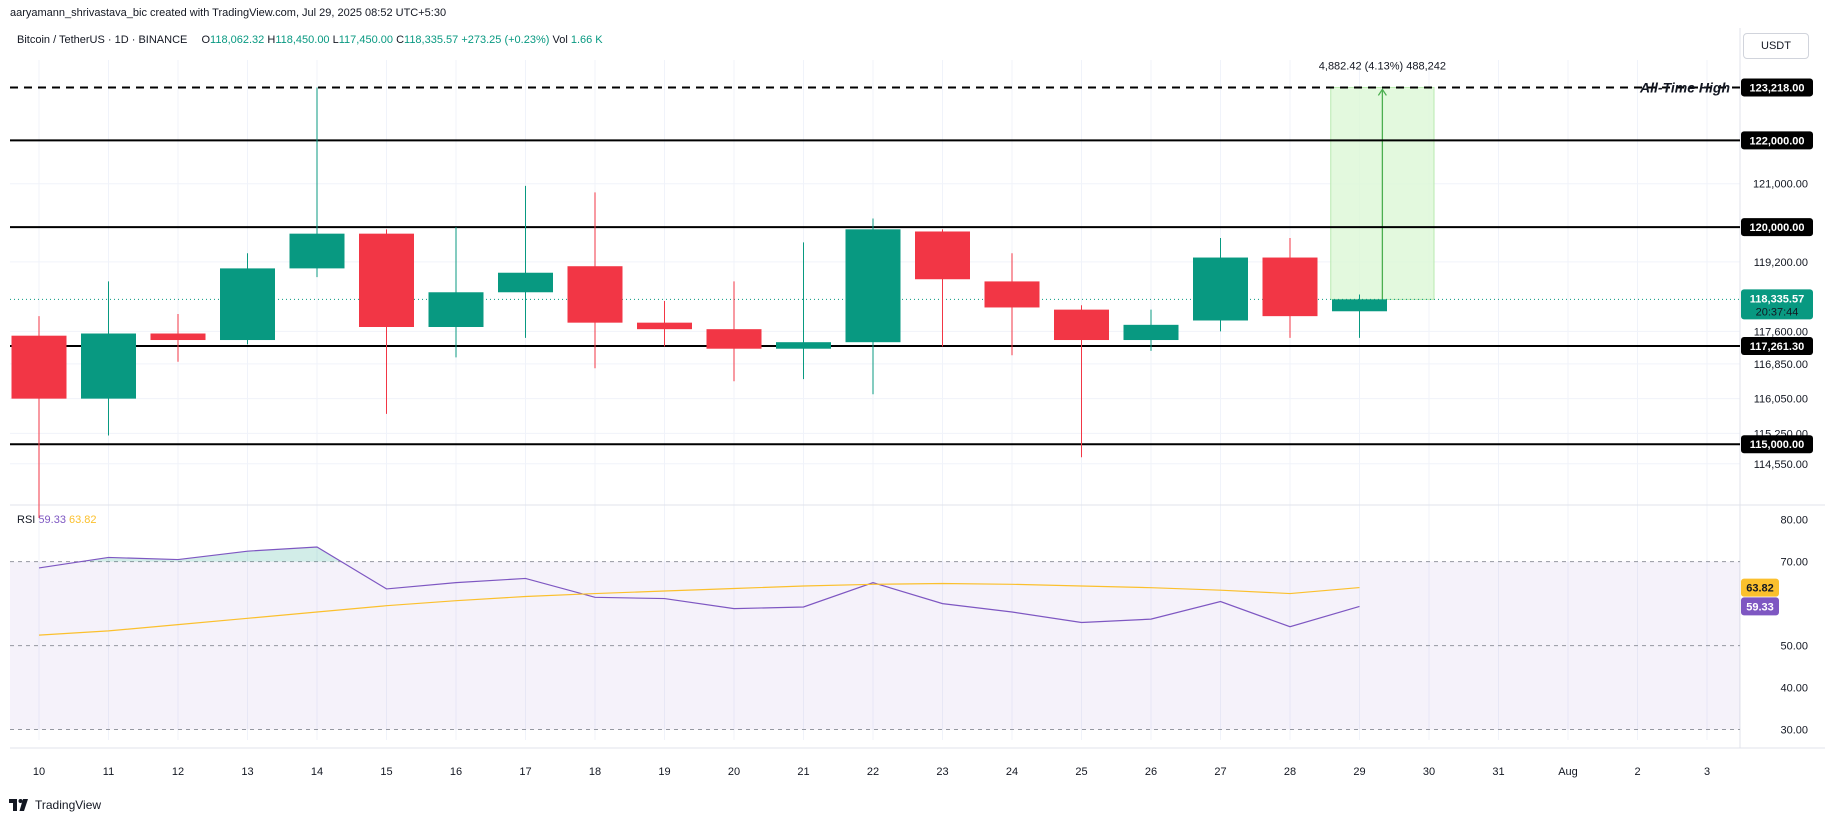  Describe the element at coordinates (178, 772) in the screenshot. I see `time-axis-tick: 12` at that location.